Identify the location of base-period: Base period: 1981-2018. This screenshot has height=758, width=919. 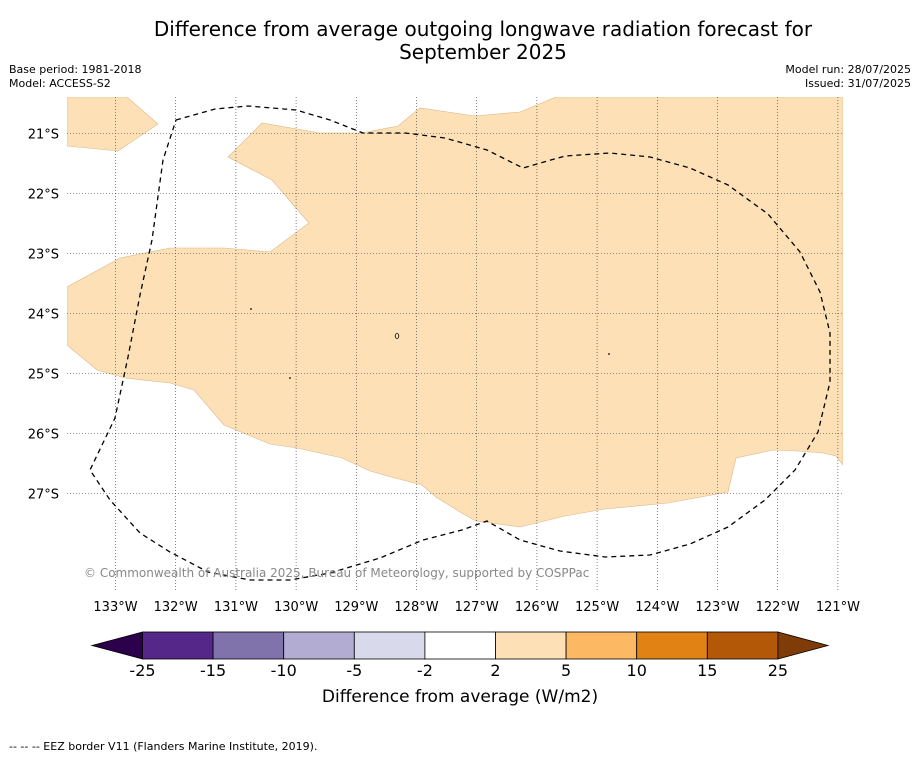
(75, 69).